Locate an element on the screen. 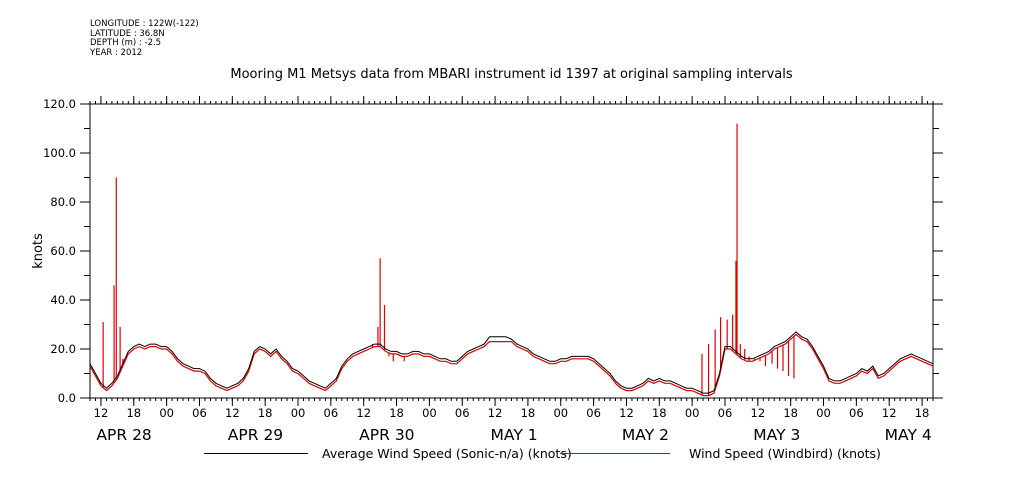 Image resolution: width=1009 pixels, height=504 pixels. year-text: YEAR : 2012 is located at coordinates (116, 52).